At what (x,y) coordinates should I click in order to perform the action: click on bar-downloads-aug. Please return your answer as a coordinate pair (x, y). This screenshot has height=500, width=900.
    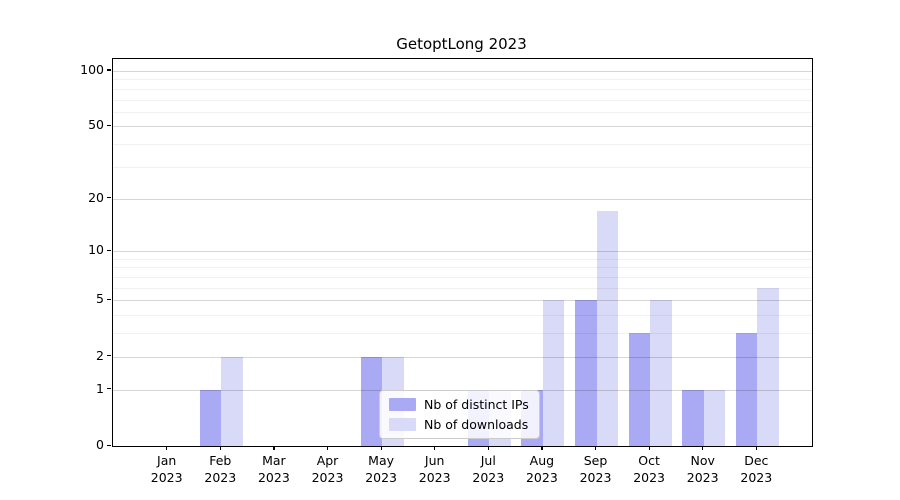
    Looking at the image, I should click on (553, 373).